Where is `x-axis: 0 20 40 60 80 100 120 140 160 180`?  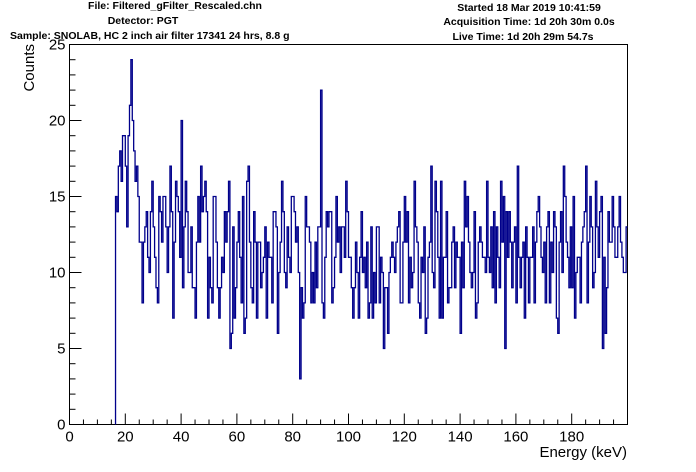
x-axis: 0 20 40 60 80 100 120 140 160 180 is located at coordinates (346, 429).